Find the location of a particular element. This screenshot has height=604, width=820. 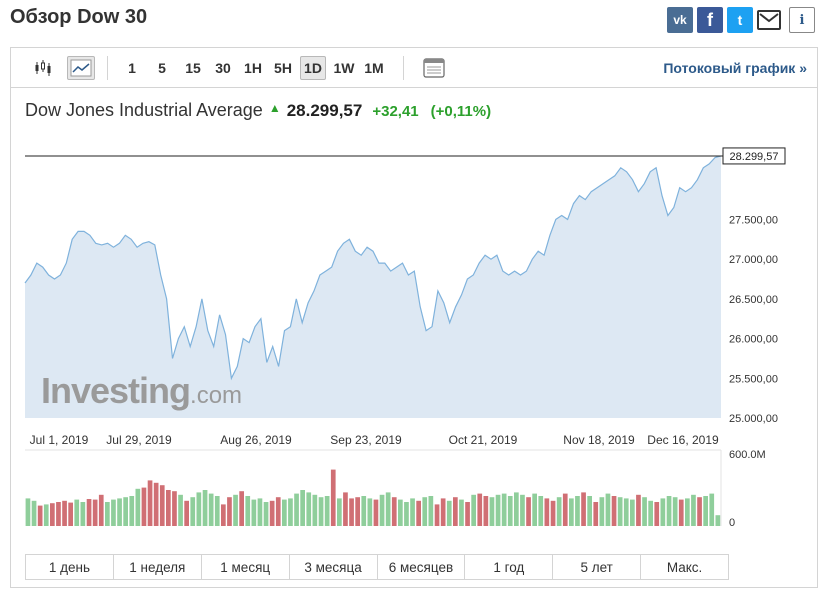

timeframe-1w: 1W is located at coordinates (344, 68).